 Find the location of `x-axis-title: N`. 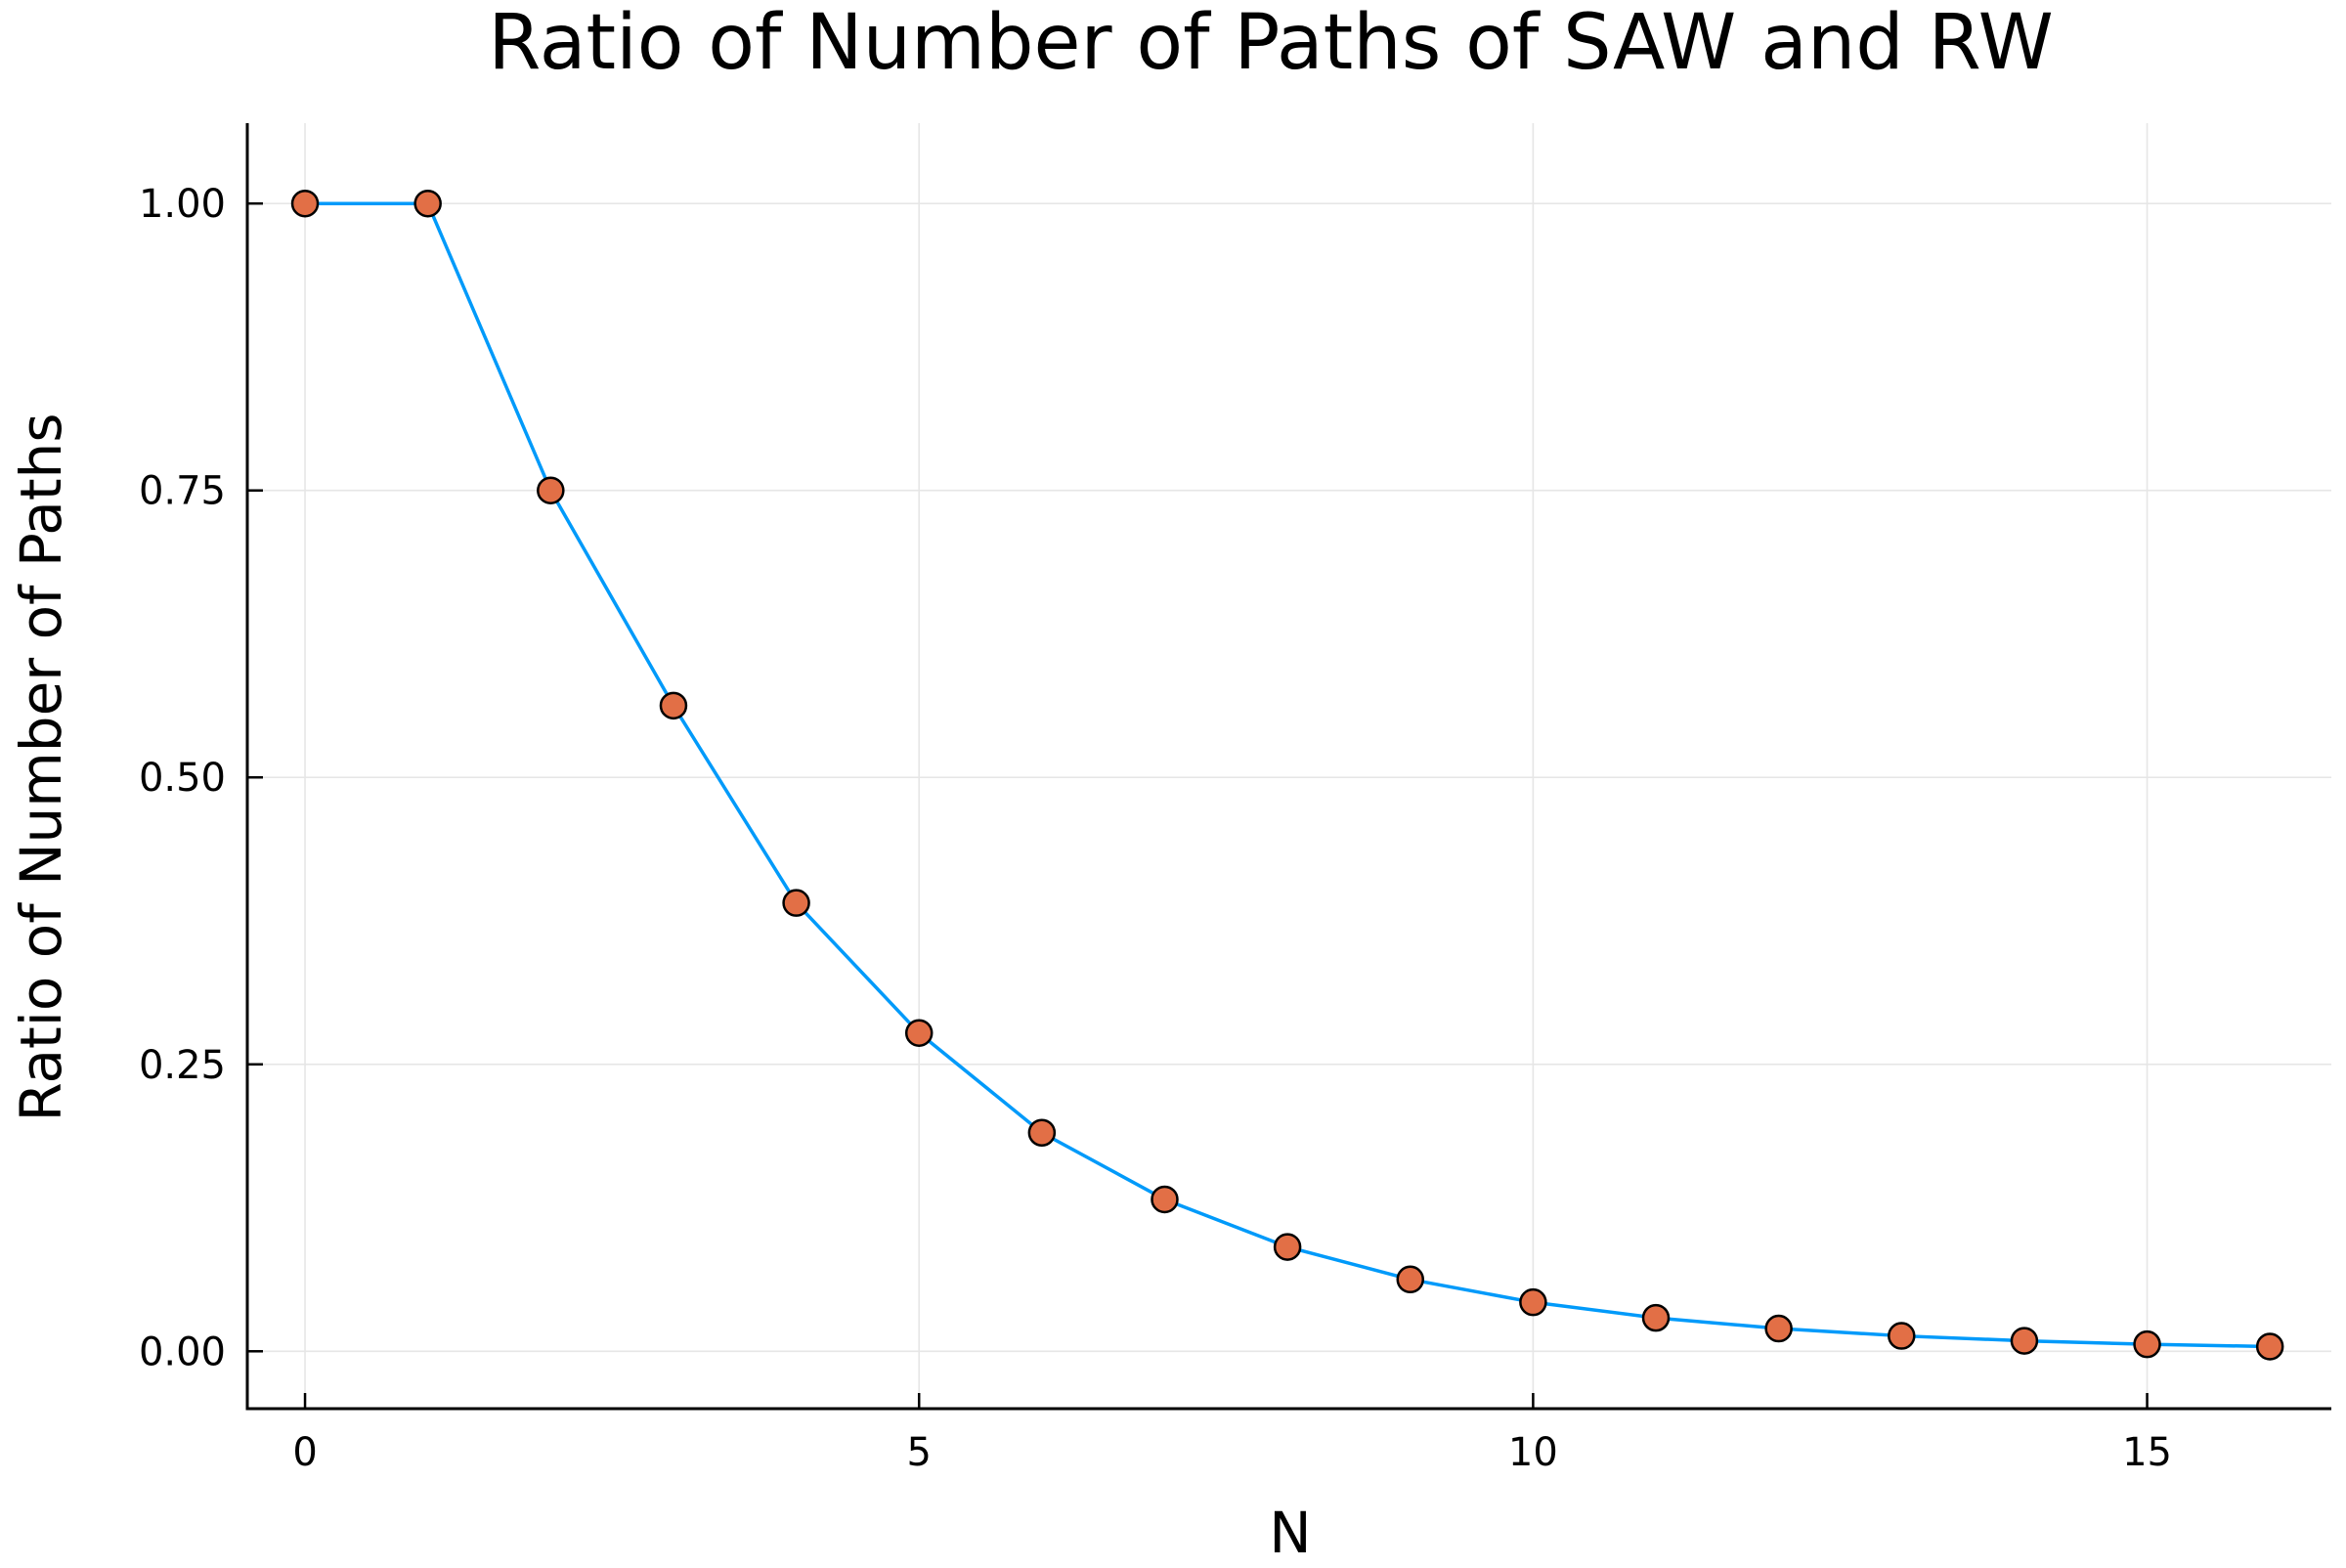

x-axis-title: N is located at coordinates (1290, 1532).